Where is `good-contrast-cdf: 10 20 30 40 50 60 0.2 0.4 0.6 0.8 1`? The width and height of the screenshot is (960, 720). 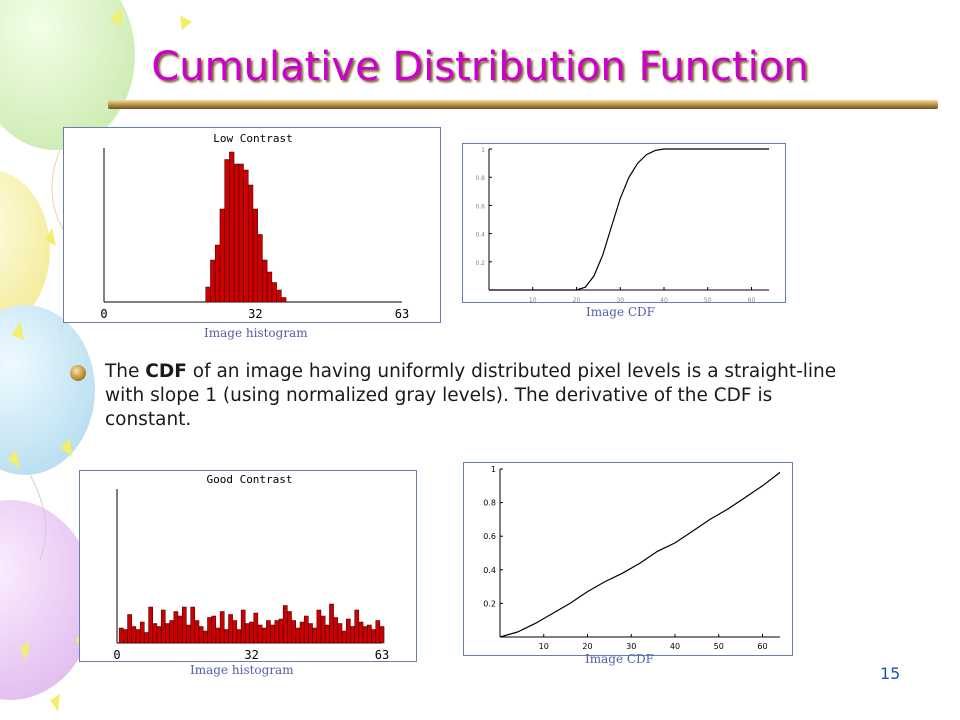 good-contrast-cdf: 10 20 30 40 50 60 0.2 0.4 0.6 0.8 1 is located at coordinates (632, 558).